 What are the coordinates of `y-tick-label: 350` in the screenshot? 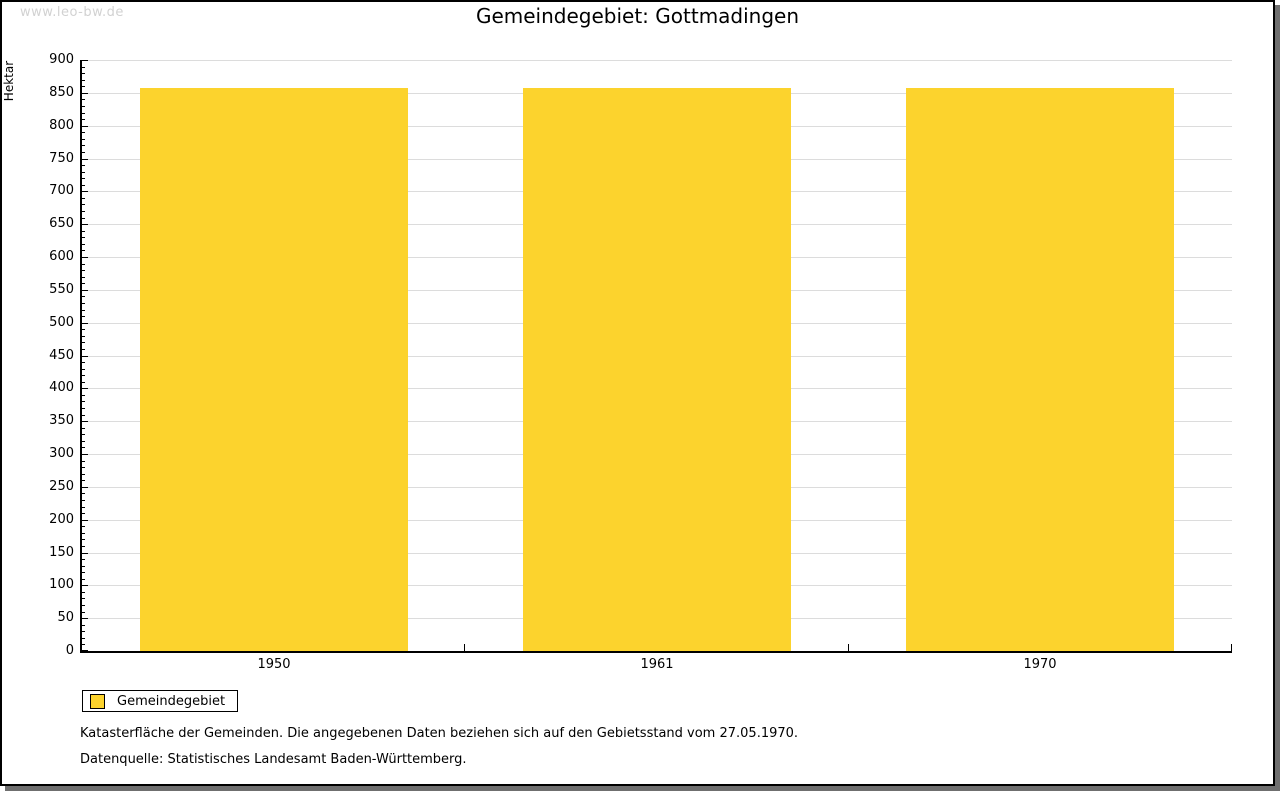 It's located at (61, 420).